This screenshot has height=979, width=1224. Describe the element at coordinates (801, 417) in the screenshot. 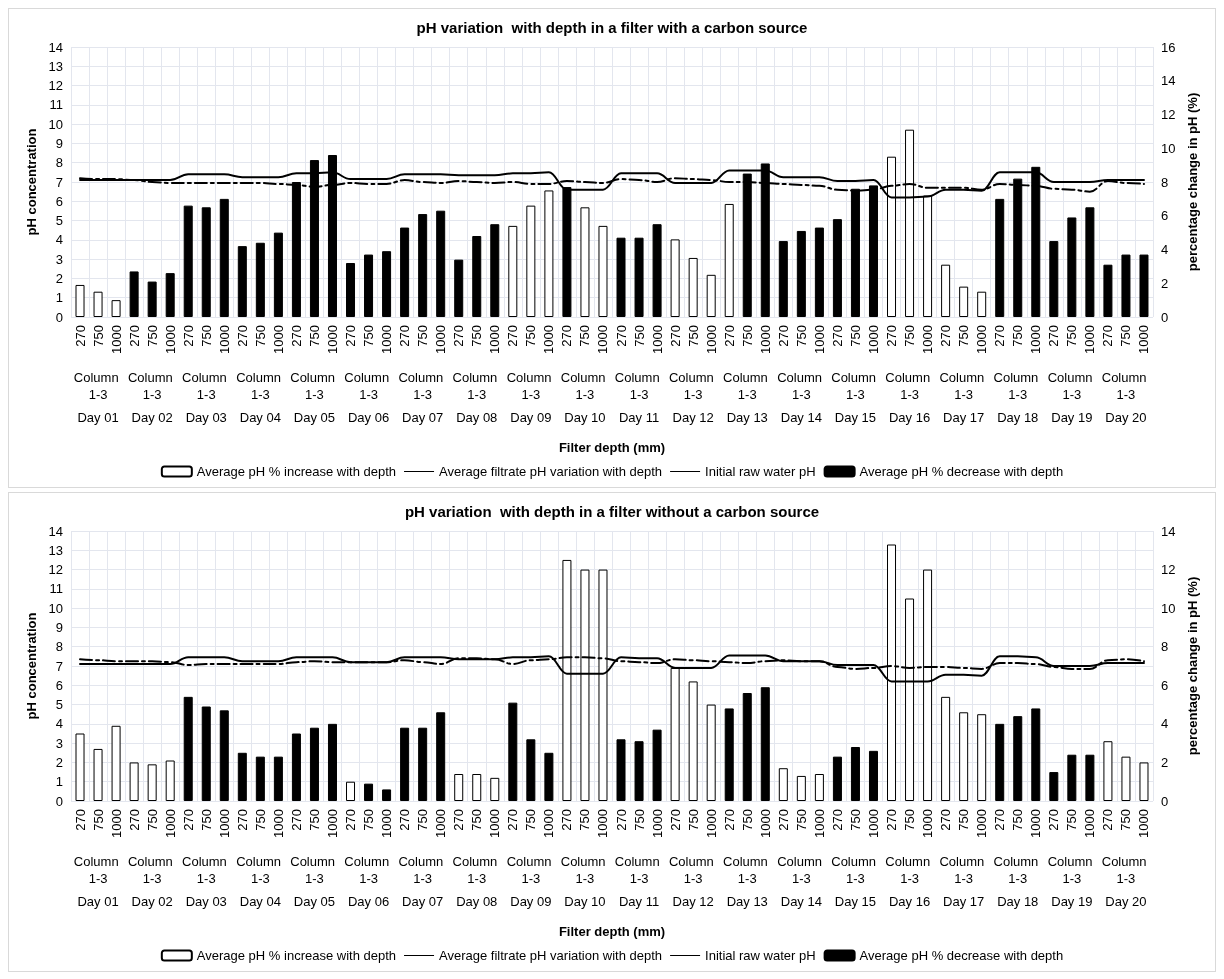

I see `text: Day 14` at that location.